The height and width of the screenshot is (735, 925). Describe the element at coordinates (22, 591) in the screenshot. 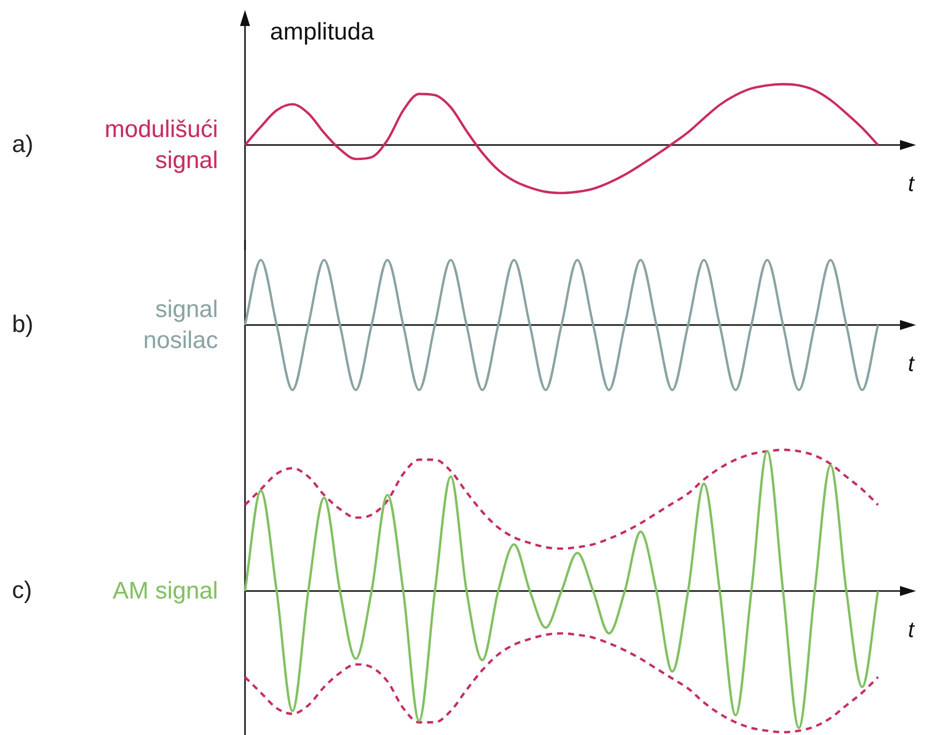

I see `text: c)` at that location.